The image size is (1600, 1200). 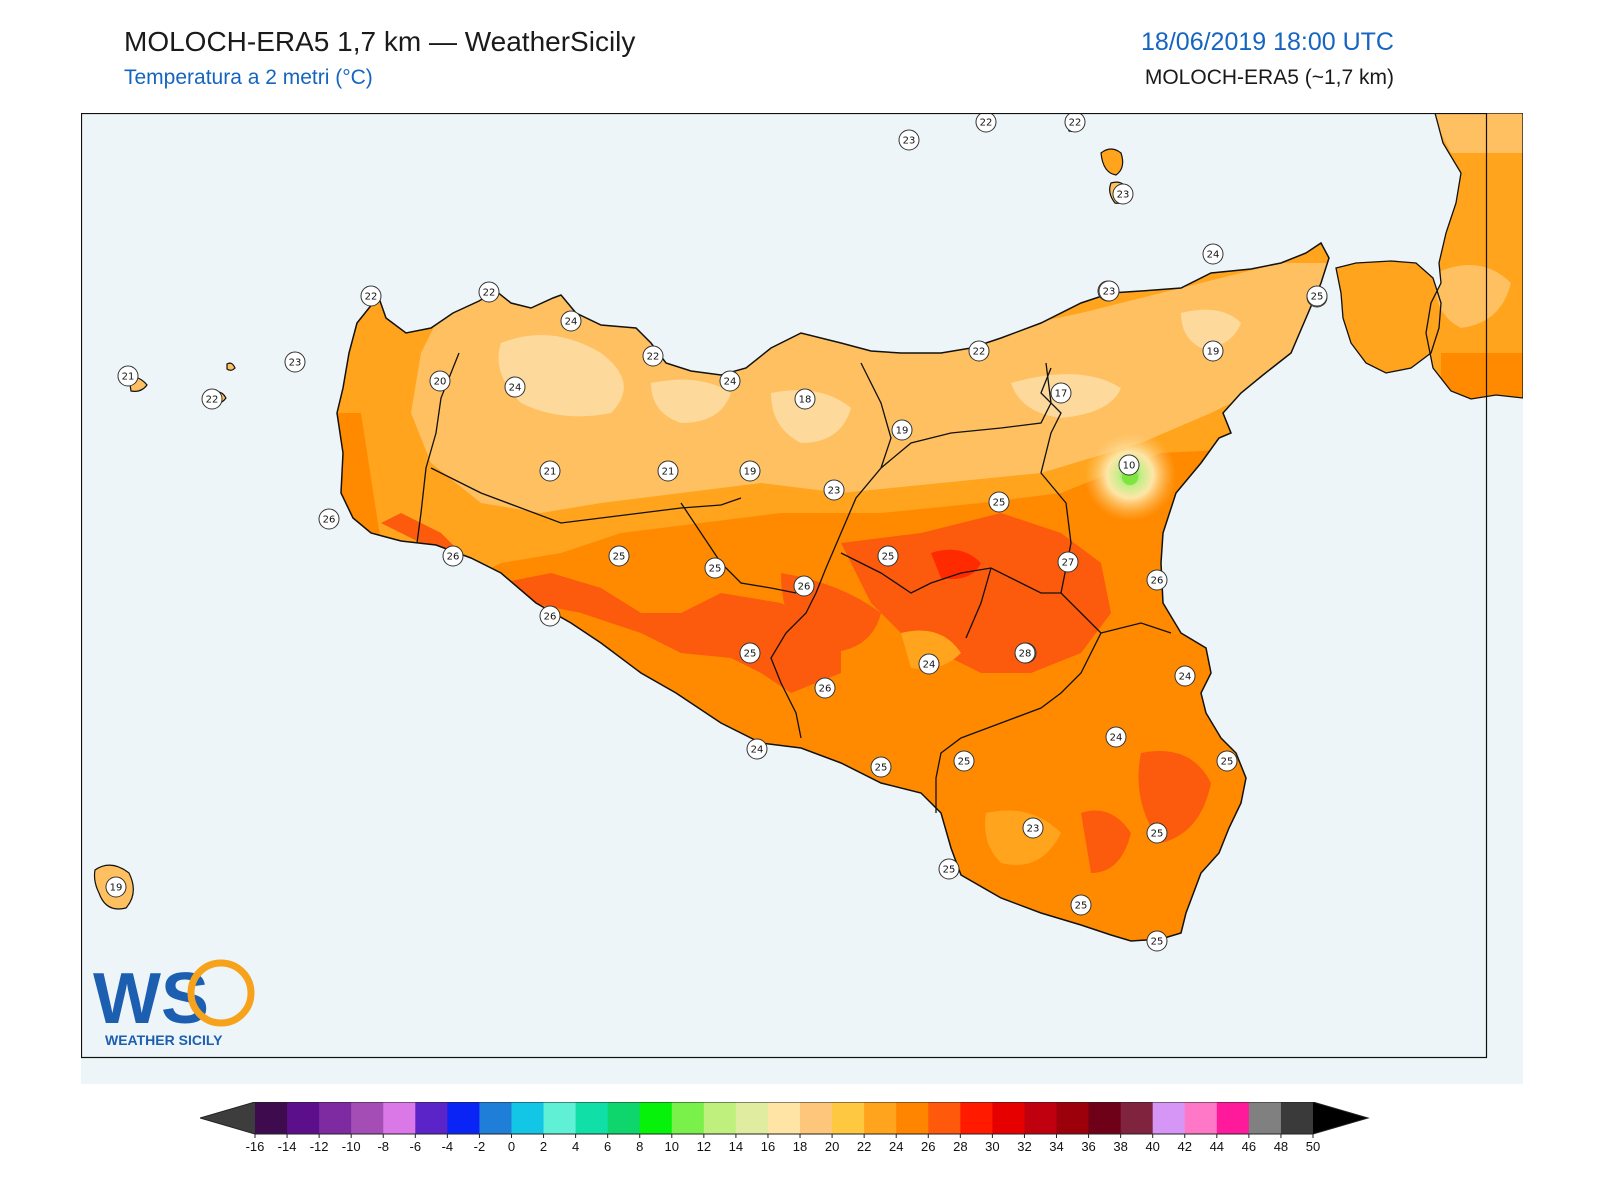 I want to click on colorbar-tick-label: 10, so click(x=672, y=1146).